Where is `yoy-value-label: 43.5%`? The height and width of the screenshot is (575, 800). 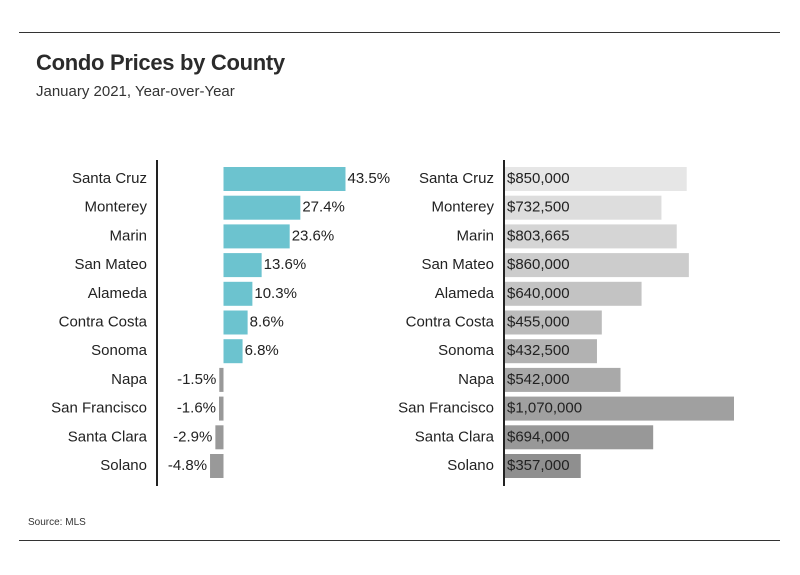 yoy-value-label: 43.5% is located at coordinates (369, 178).